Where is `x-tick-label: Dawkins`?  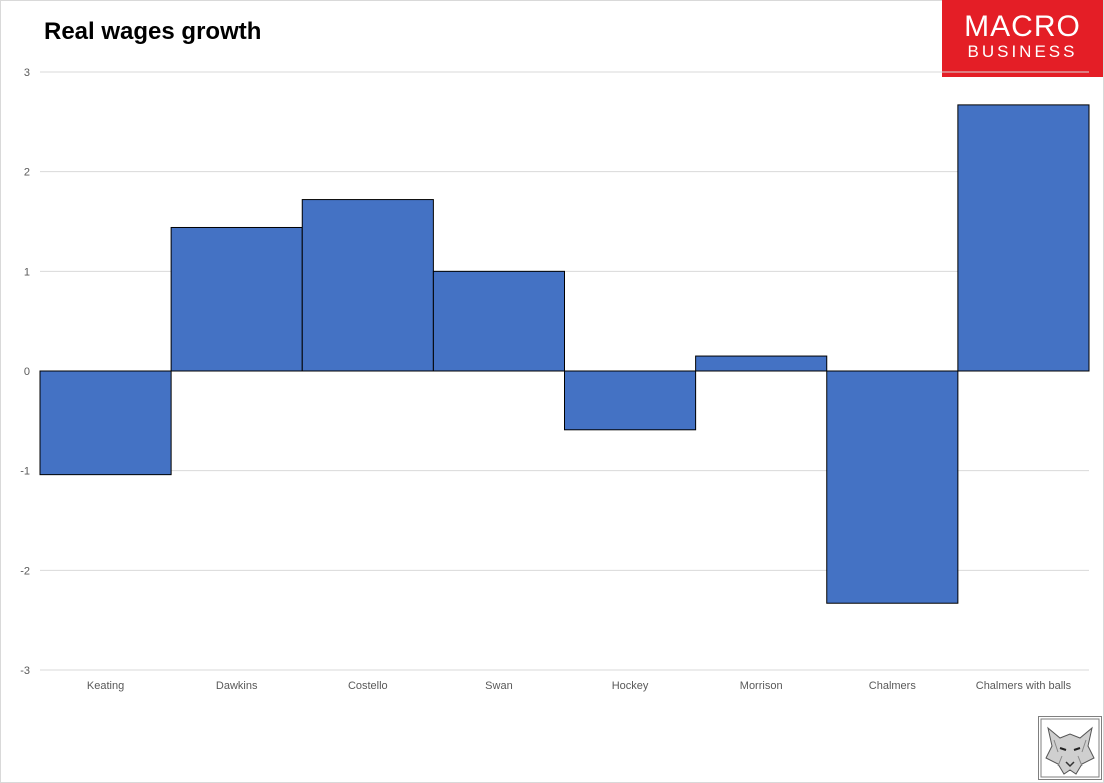 x-tick-label: Dawkins is located at coordinates (237, 686).